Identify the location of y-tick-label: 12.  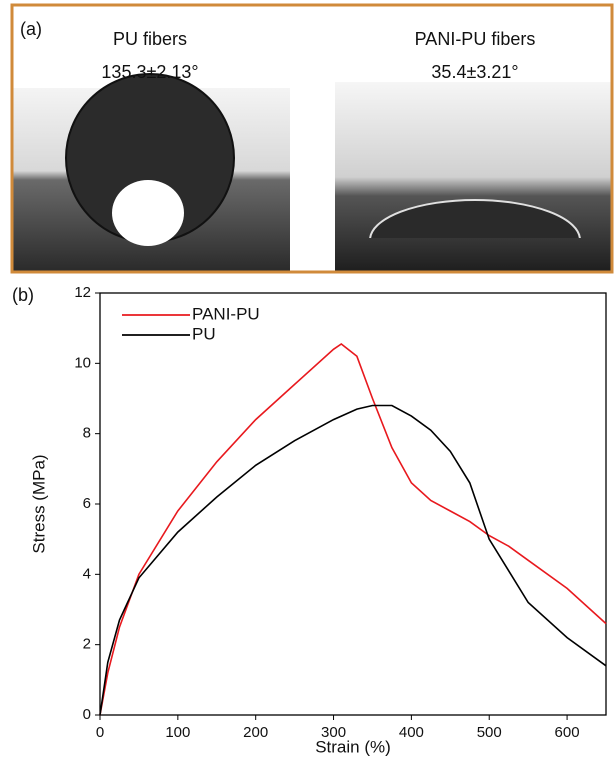
(82, 292).